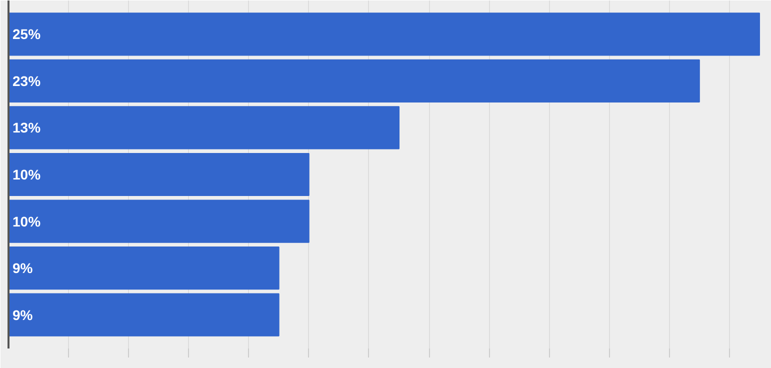  What do you see at coordinates (27, 80) in the screenshot?
I see `data-label: 23%` at bounding box center [27, 80].